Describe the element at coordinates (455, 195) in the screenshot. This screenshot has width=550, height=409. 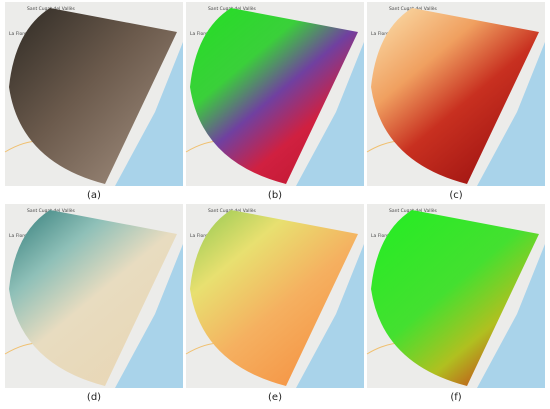
I see `panel-caption: (c)` at that location.